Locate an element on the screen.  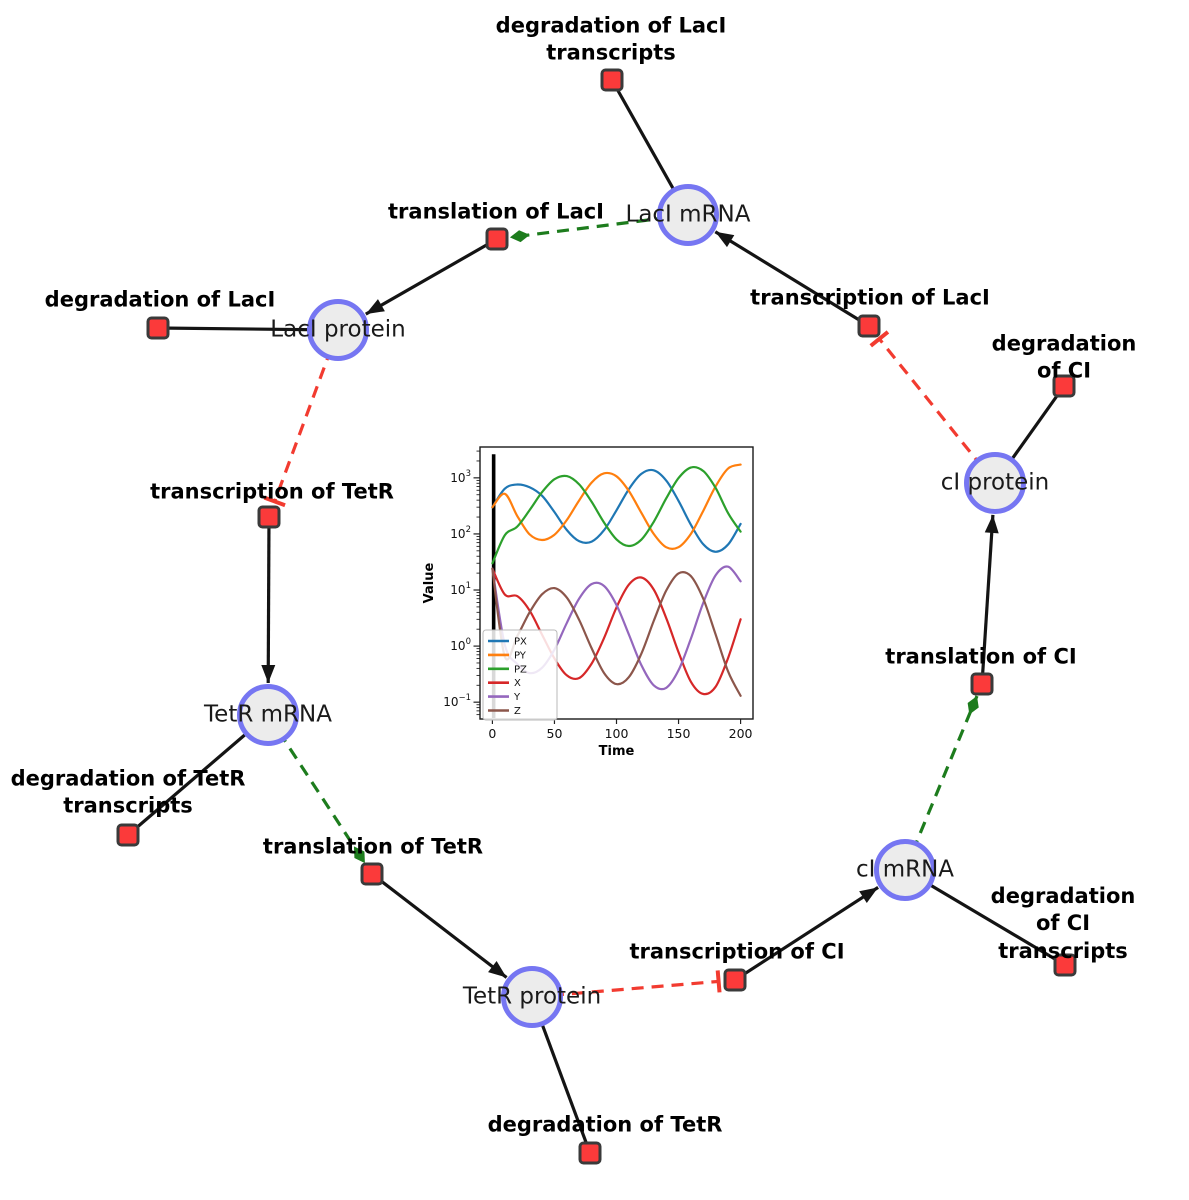
reaction-node-translation-laci is located at coordinates (497, 239).